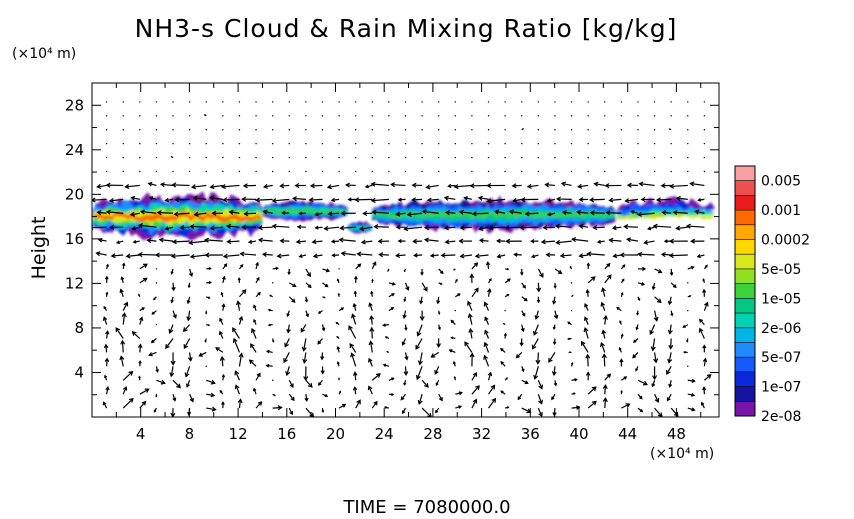  I want to click on cloud-band, so click(665, 217).